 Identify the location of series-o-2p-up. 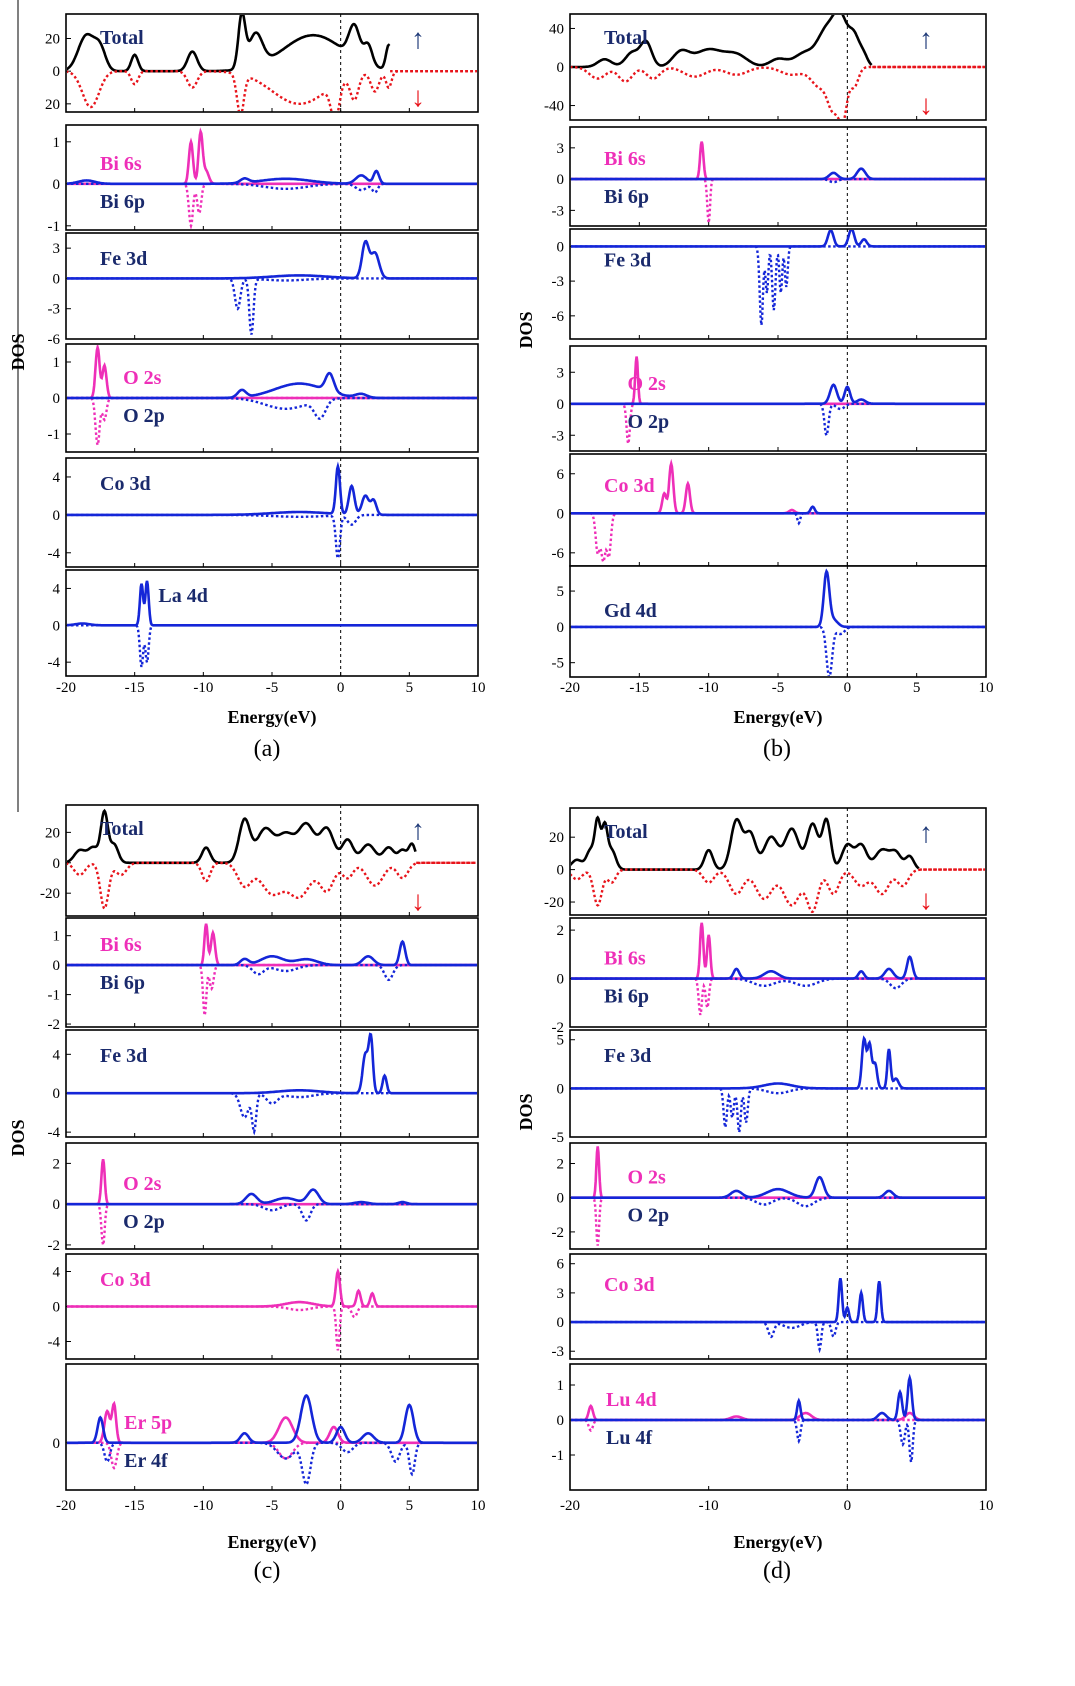
(778, 1187).